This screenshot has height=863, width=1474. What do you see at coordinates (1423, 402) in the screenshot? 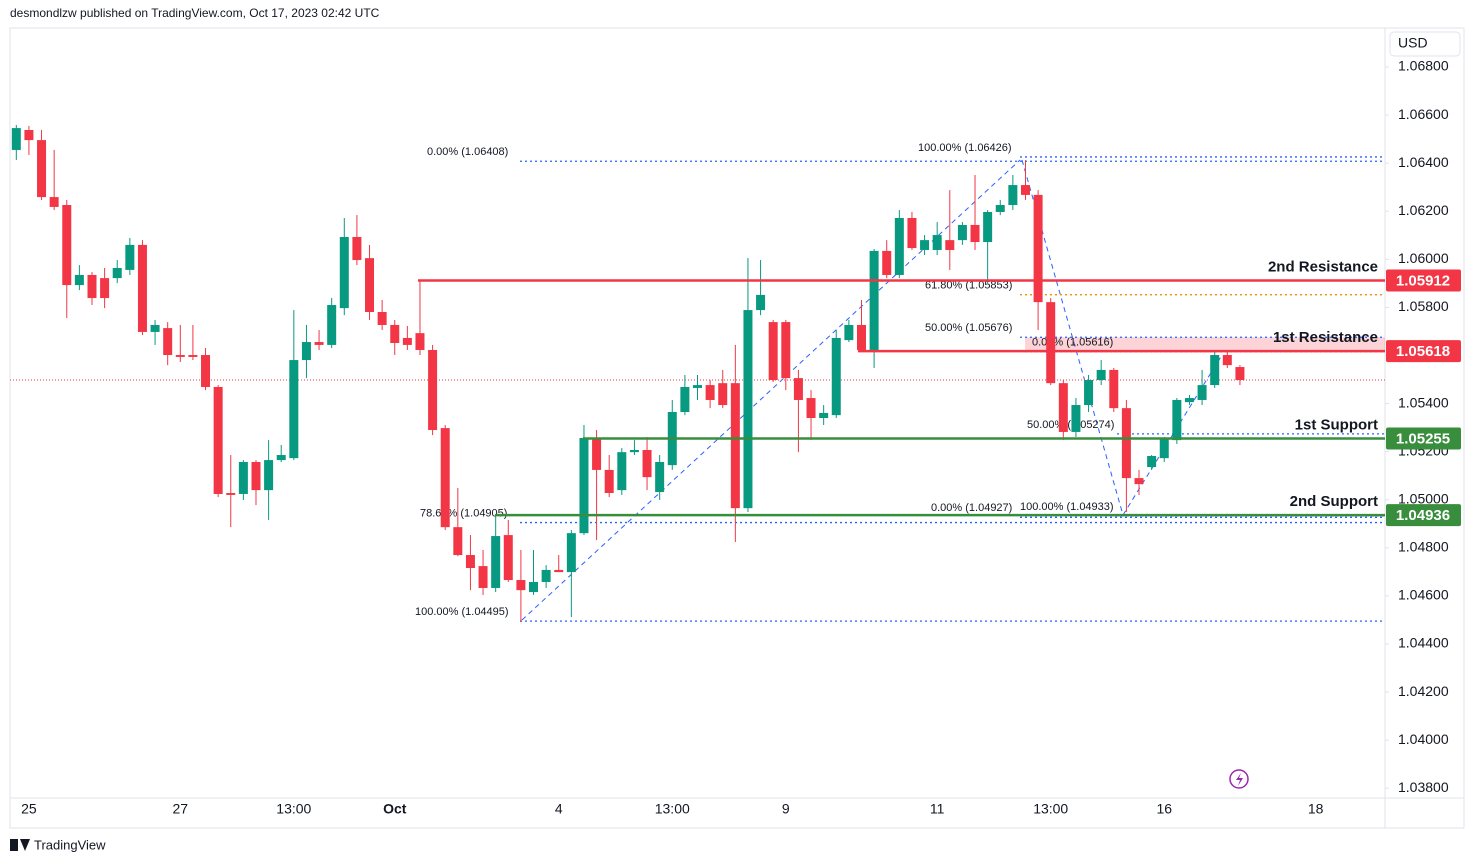
I see `y-tick-label: 1.05400` at bounding box center [1423, 402].